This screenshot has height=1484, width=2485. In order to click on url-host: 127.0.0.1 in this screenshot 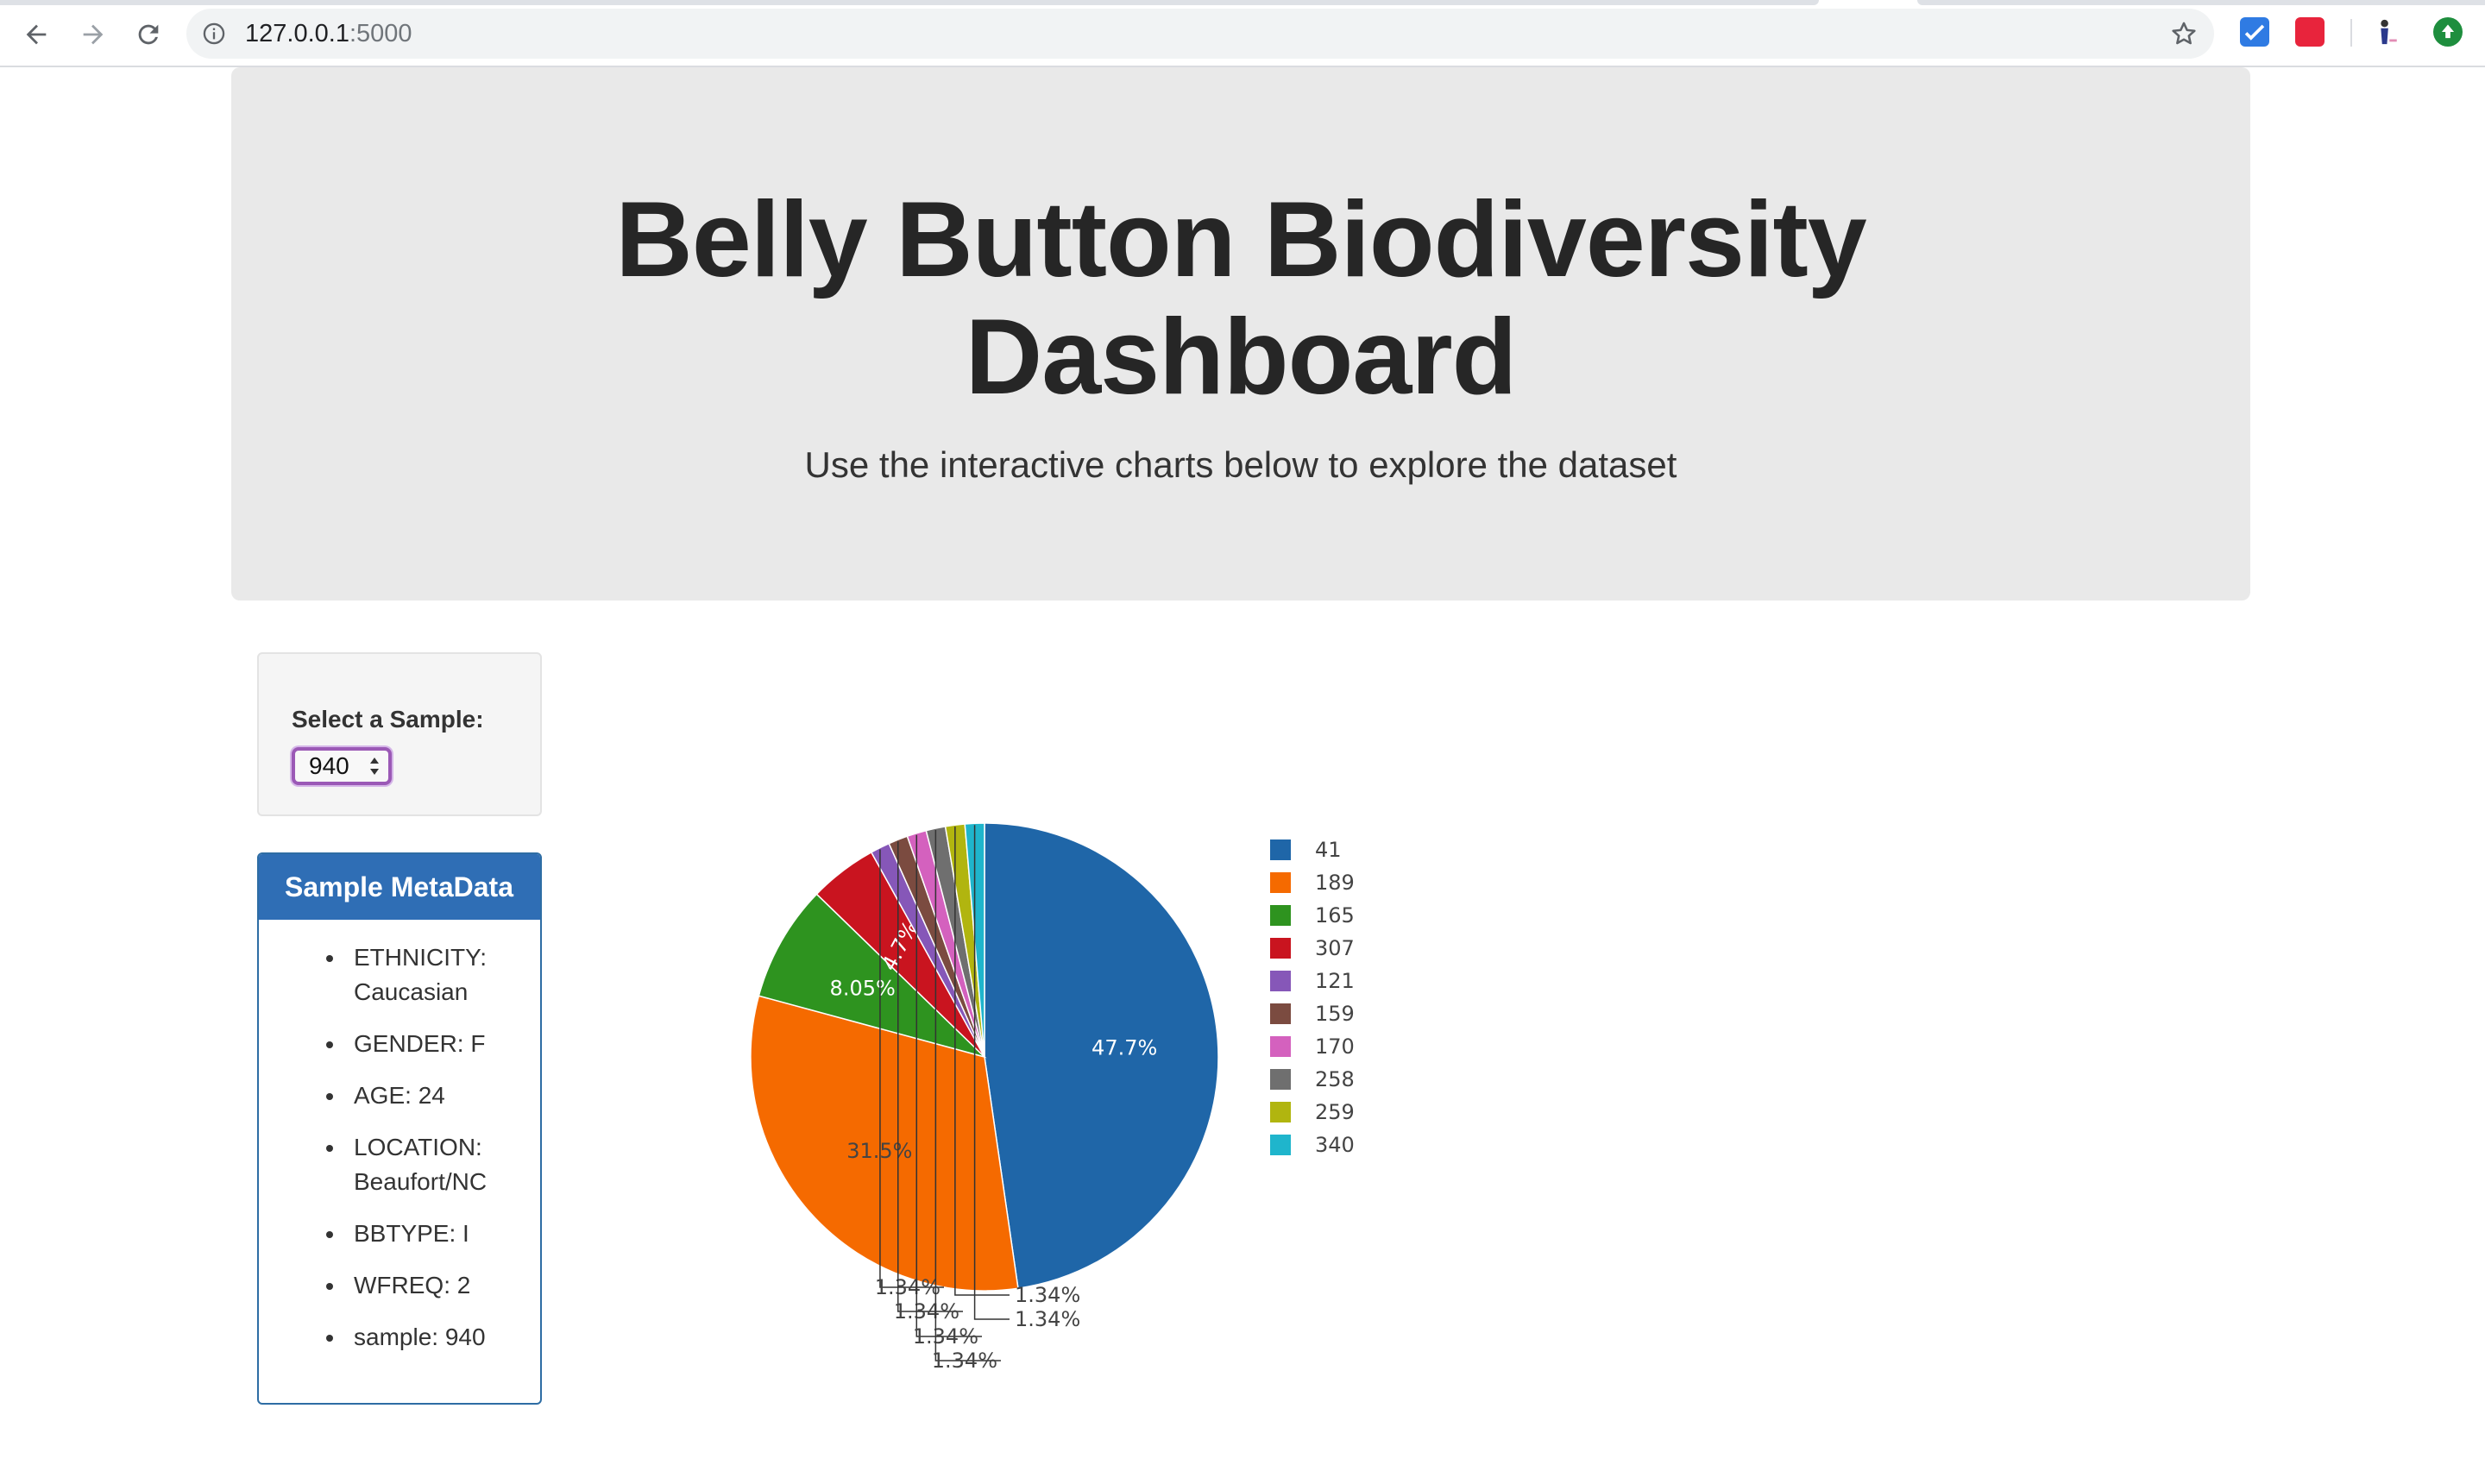, I will do `click(297, 33)`.